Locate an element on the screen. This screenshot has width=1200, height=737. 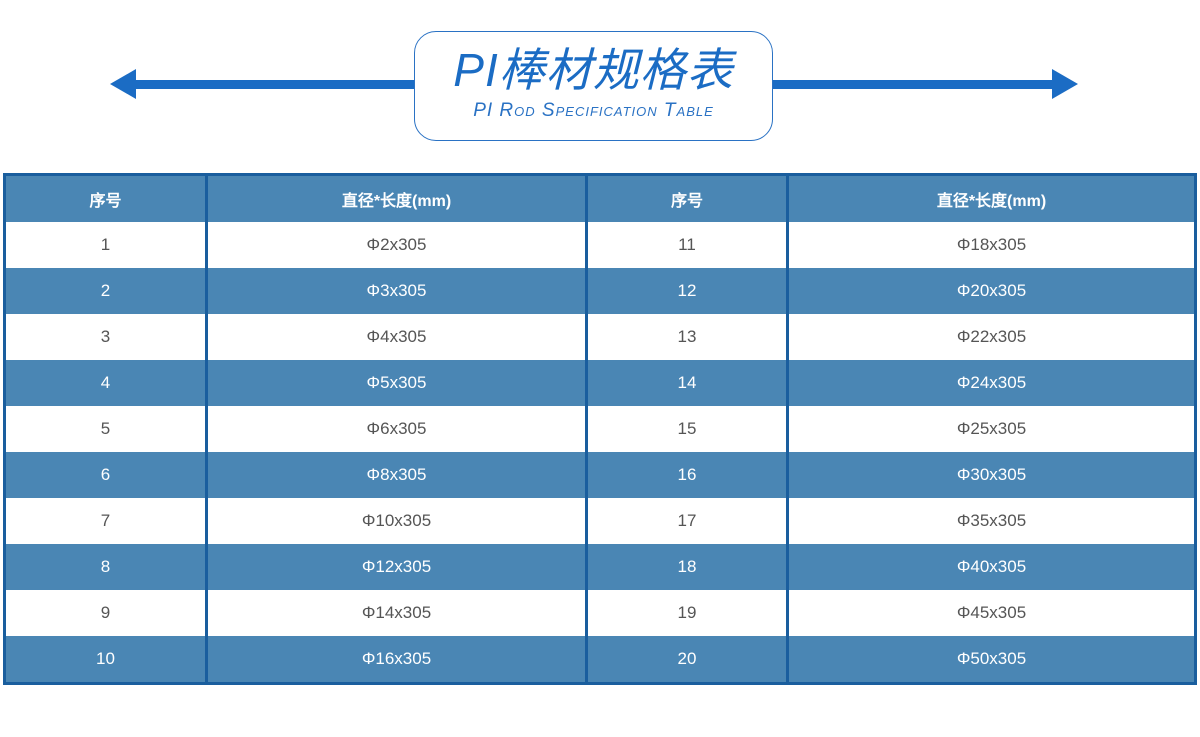
cell-size: Φ12x305 is located at coordinates (396, 567).